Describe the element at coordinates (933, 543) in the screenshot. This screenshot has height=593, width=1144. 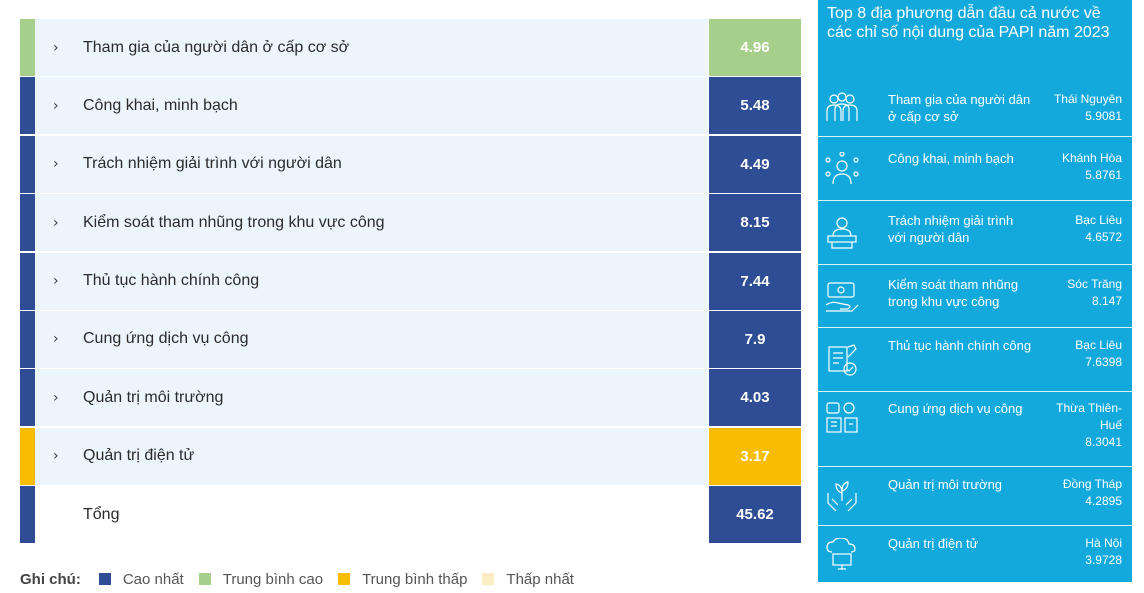
I see `top8-item-name: Quản trị điện tử` at that location.